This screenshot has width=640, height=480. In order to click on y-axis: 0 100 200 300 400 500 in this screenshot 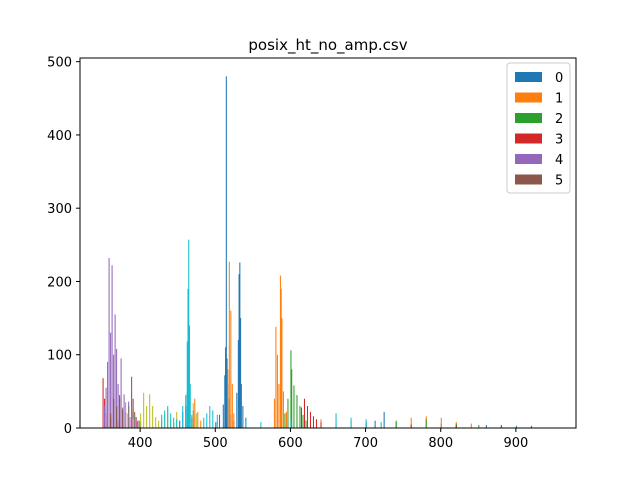, I will do `click(63, 246)`.